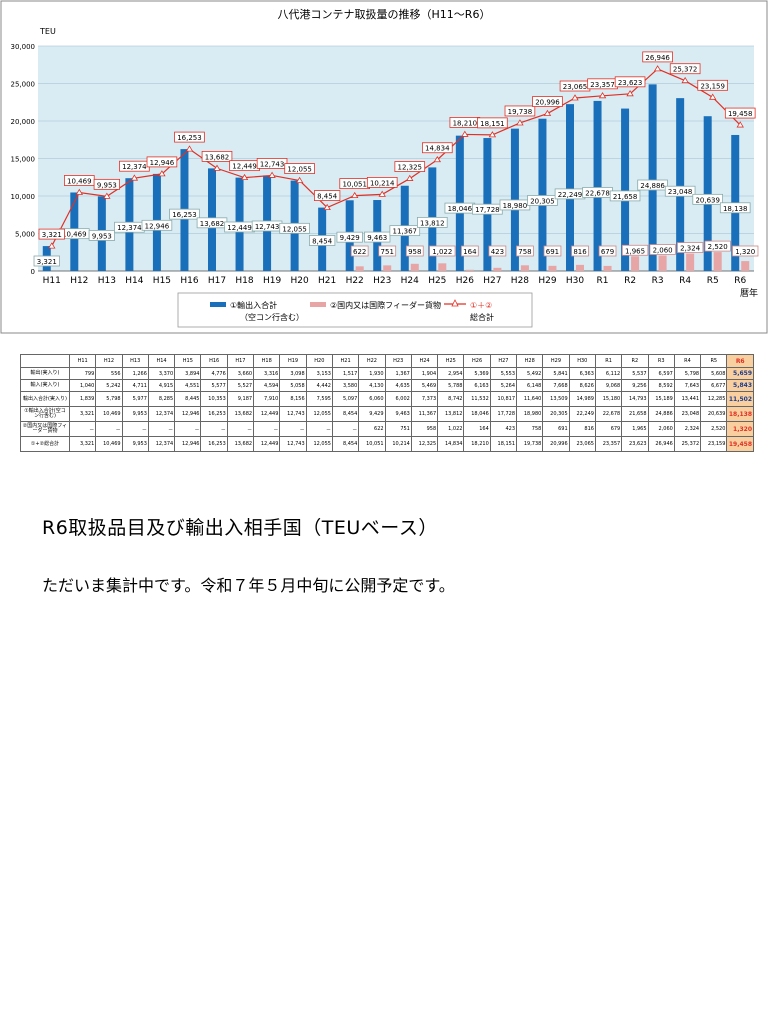  I want to click on total-label: 9,953, so click(107, 185).